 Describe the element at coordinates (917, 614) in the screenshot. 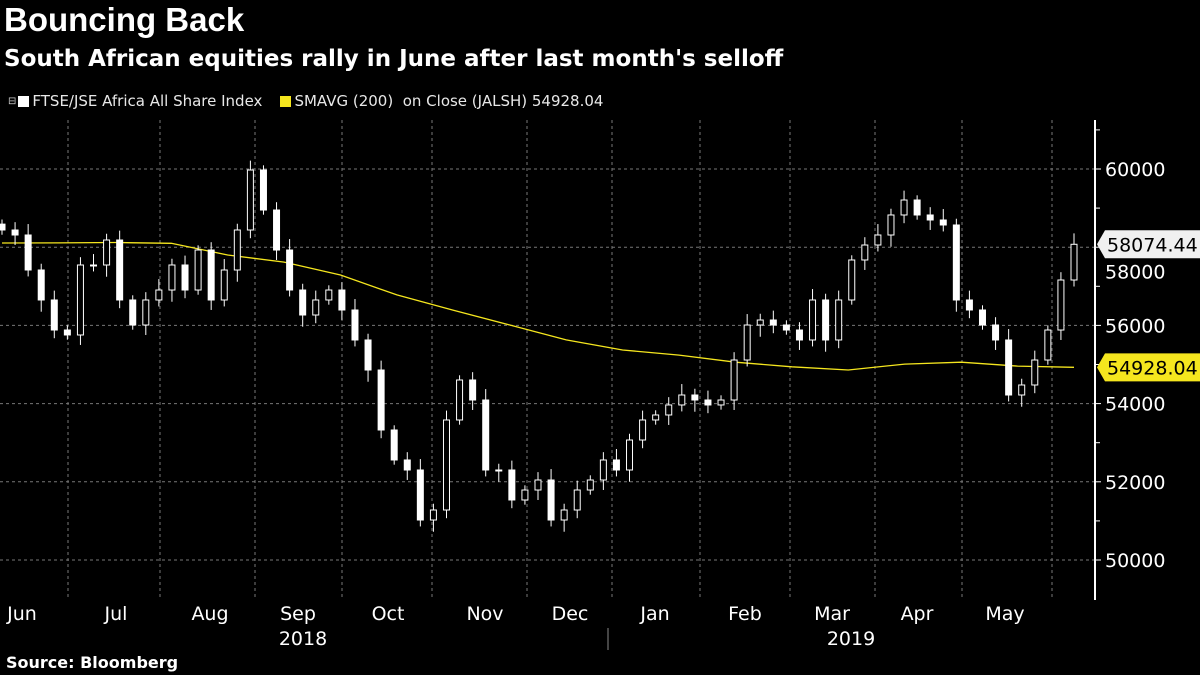

I see `x-tick-label: Apr` at that location.